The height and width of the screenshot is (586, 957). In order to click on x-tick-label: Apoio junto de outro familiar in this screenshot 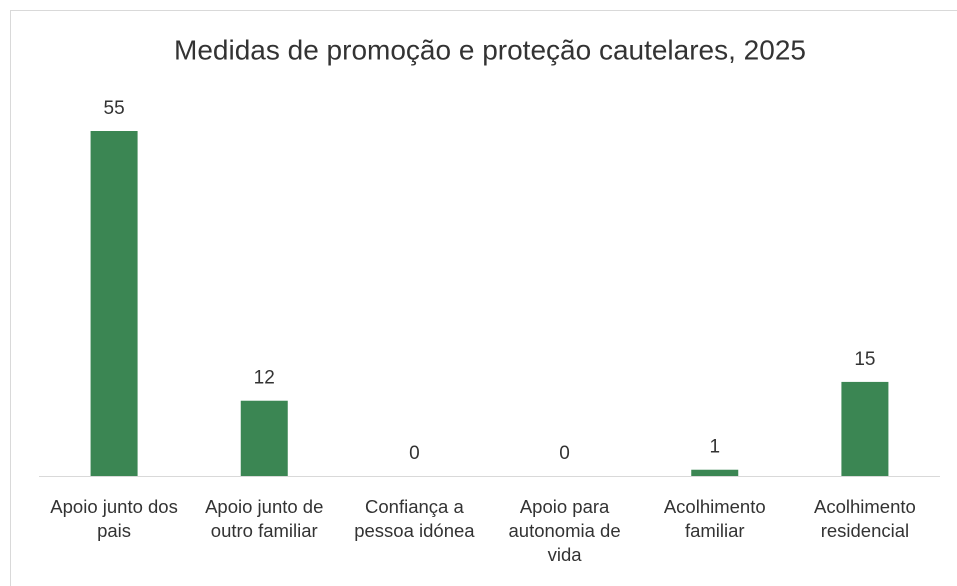, I will do `click(264, 518)`.